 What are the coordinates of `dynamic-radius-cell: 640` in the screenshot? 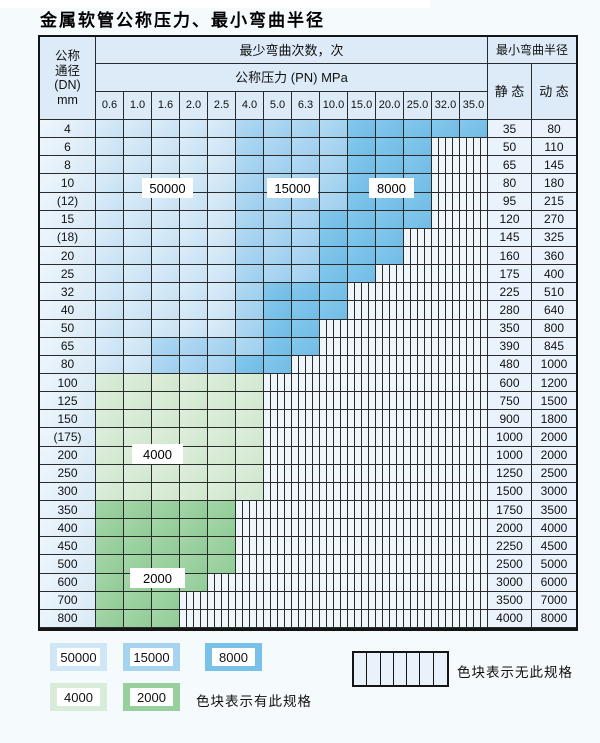 It's located at (554, 310).